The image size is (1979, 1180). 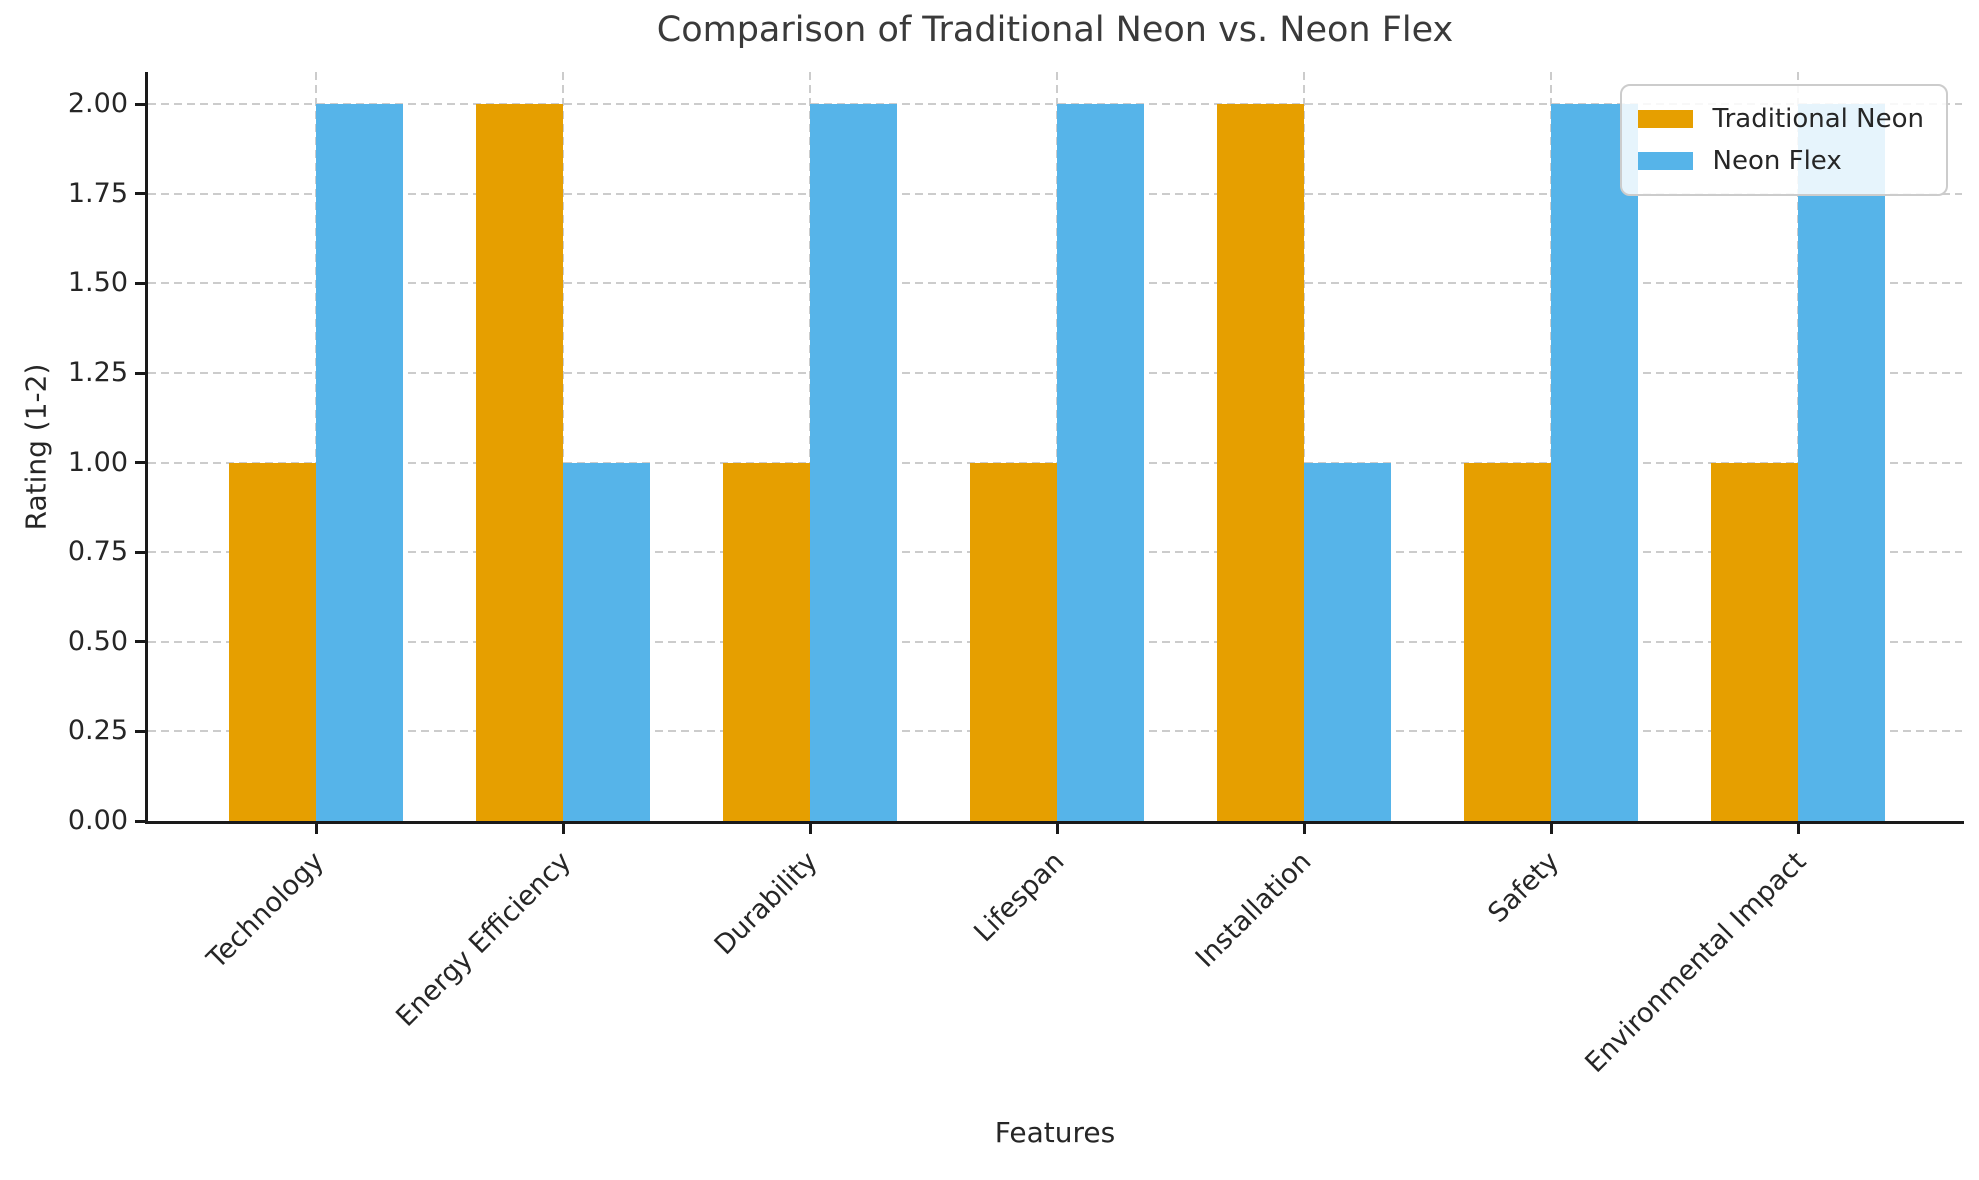 I want to click on x-axis-spine, so click(x=1054, y=822).